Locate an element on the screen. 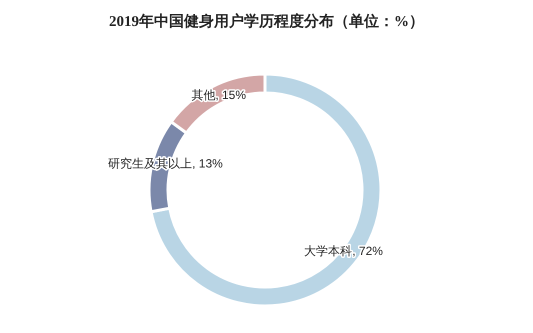 This screenshot has width=533, height=333. slice-label: 其他, 15% is located at coordinates (218, 95).